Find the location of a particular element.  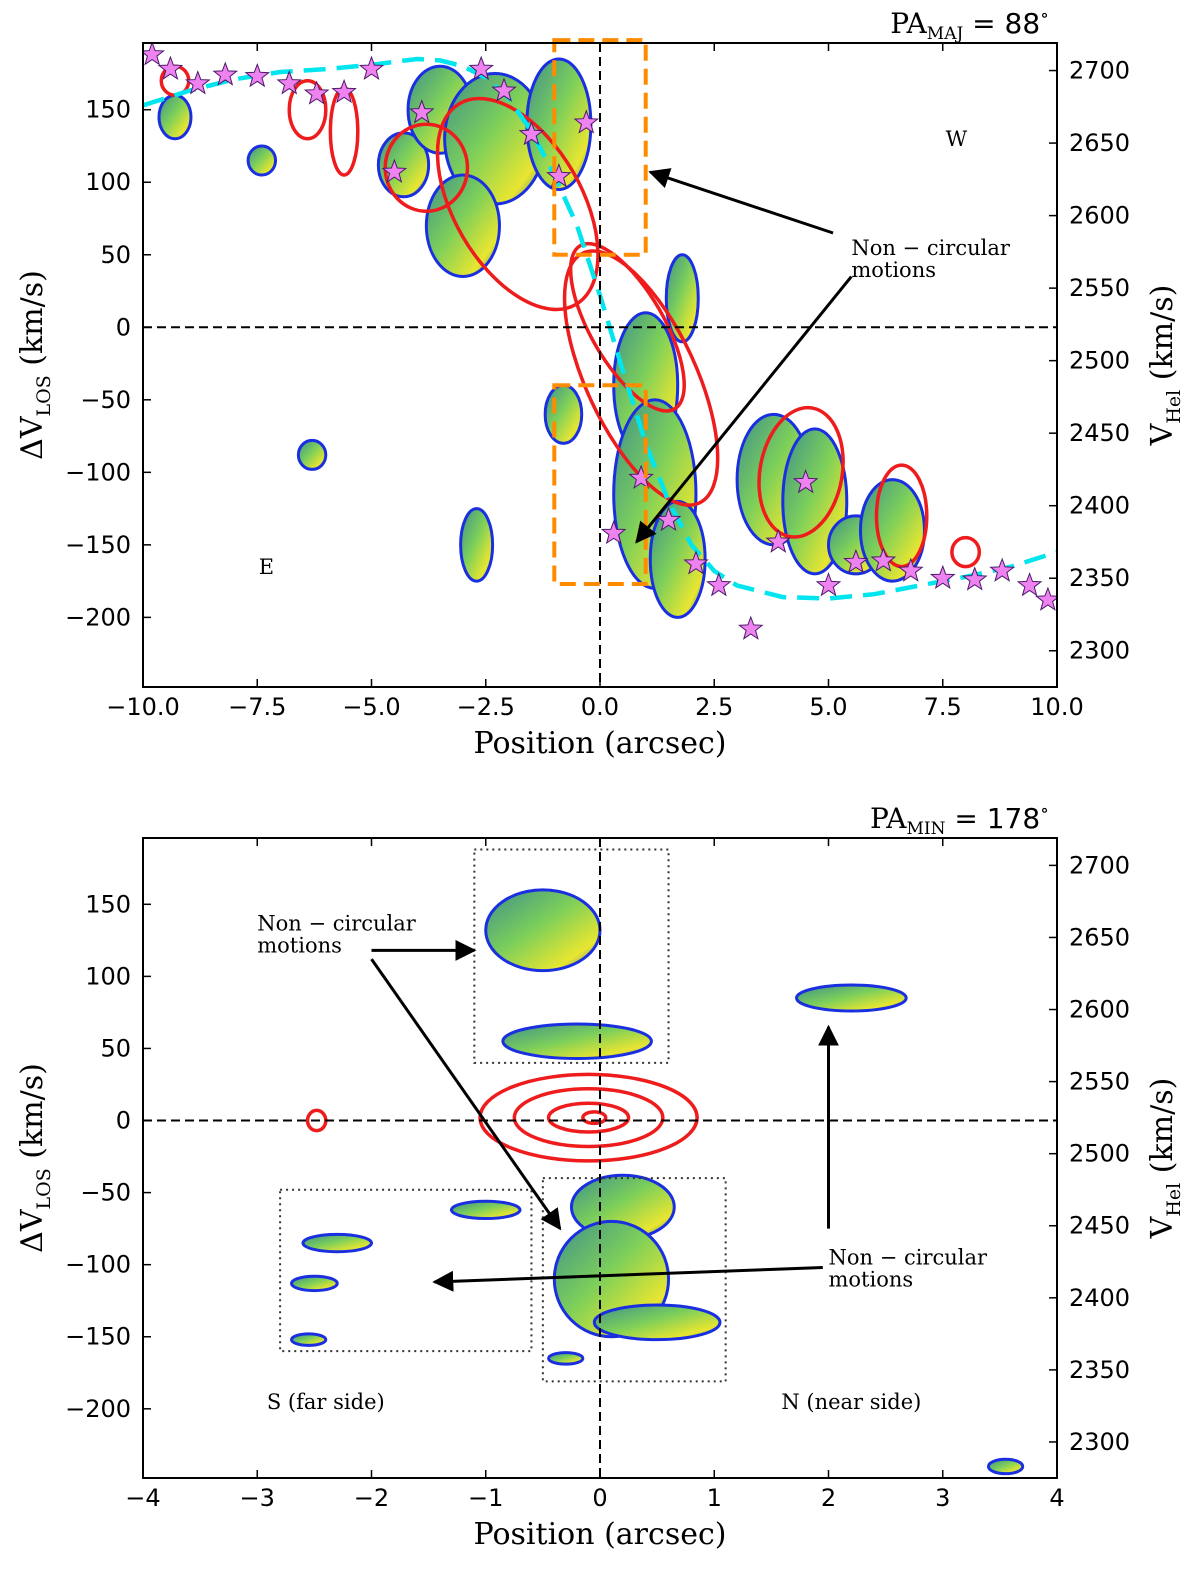

title-sub: MIN is located at coordinates (925, 829).